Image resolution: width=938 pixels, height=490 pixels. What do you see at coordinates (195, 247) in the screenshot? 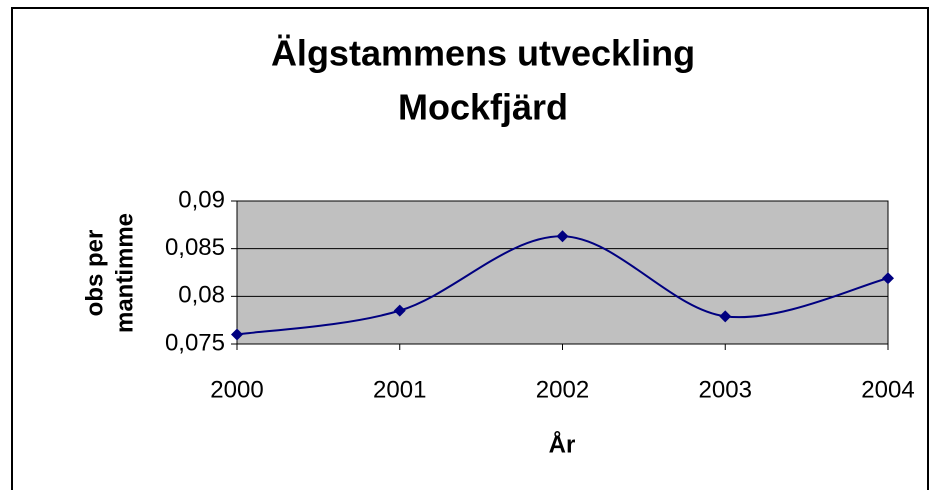
I see `y-tick-label: 0,085` at bounding box center [195, 247].